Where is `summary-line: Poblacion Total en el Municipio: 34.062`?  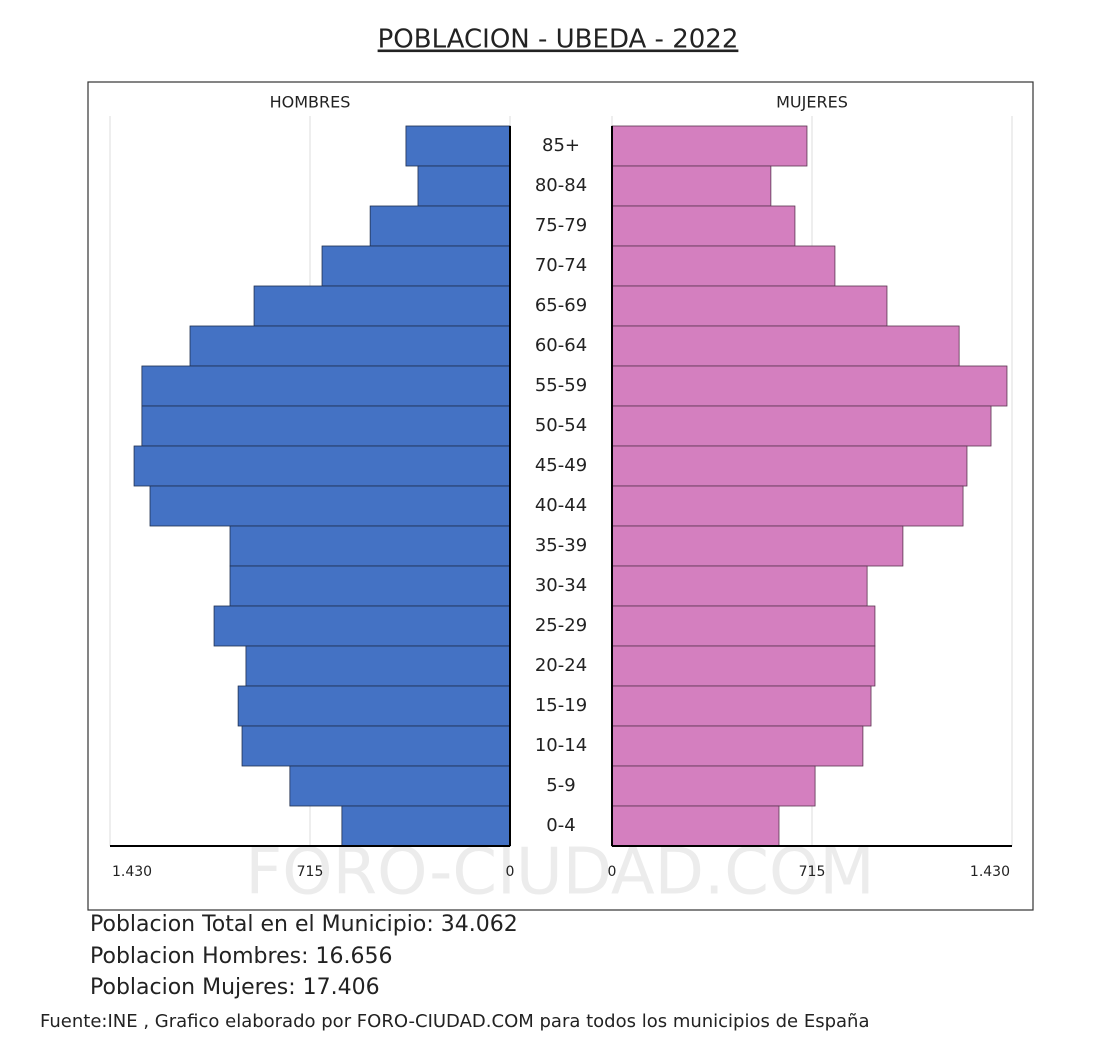 summary-line: Poblacion Total en el Municipio: 34.062 is located at coordinates (304, 924).